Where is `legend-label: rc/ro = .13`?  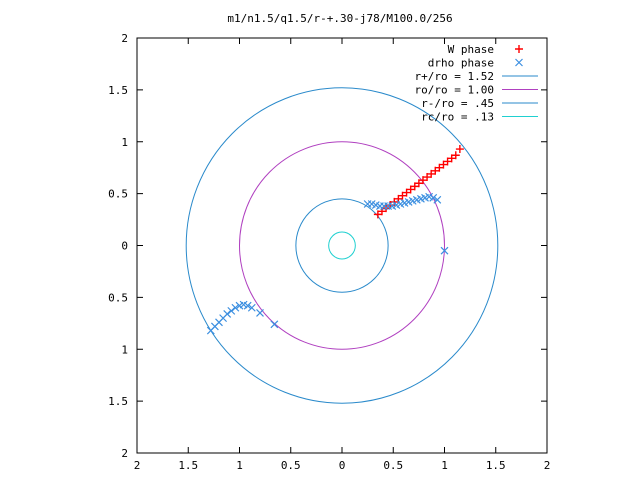 legend-label: rc/ro = .13 is located at coordinates (457, 117).